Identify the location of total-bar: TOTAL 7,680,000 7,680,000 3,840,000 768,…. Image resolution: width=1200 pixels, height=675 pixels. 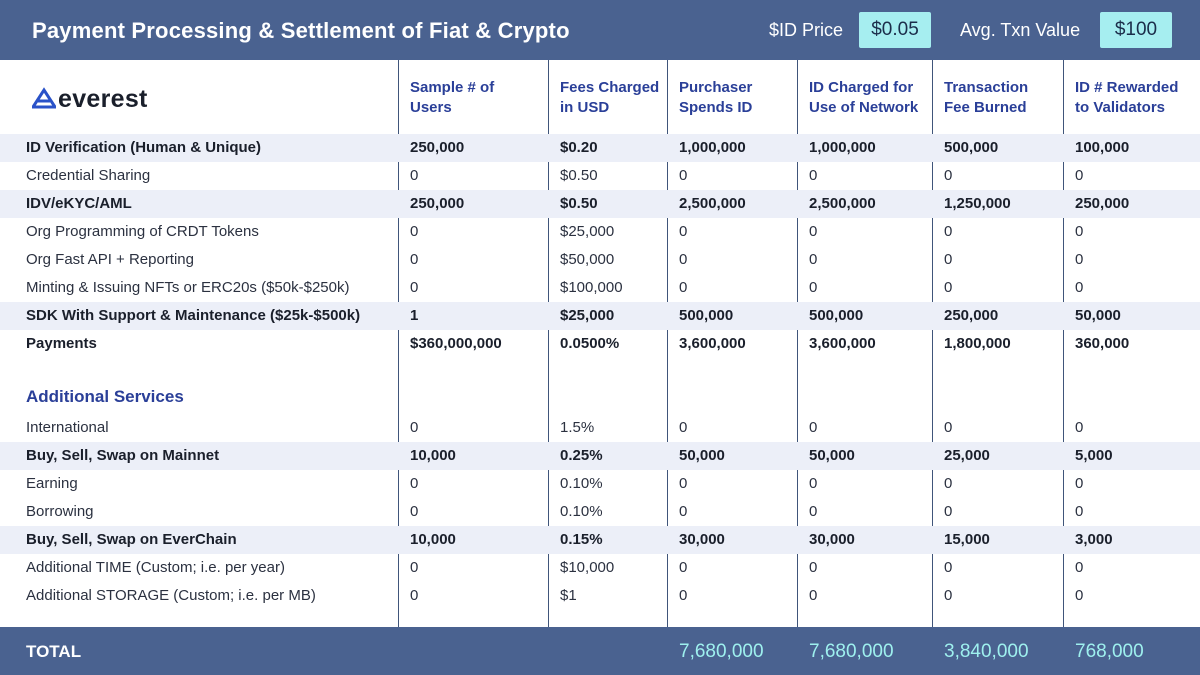
(600, 651).